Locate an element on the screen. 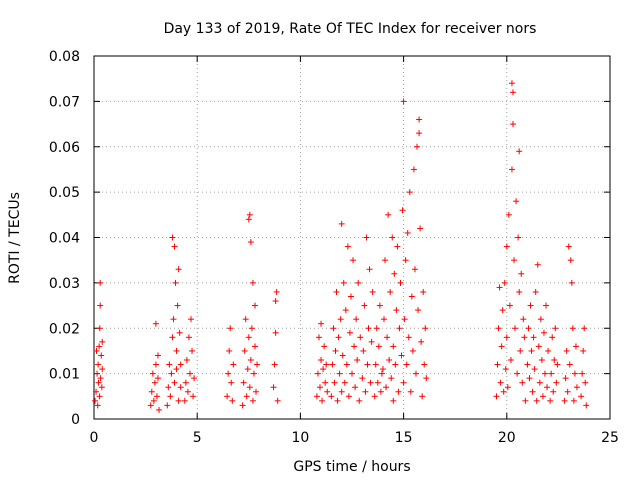 This screenshot has height=480, width=640. y-tick-label: 0.04 is located at coordinates (64, 239).